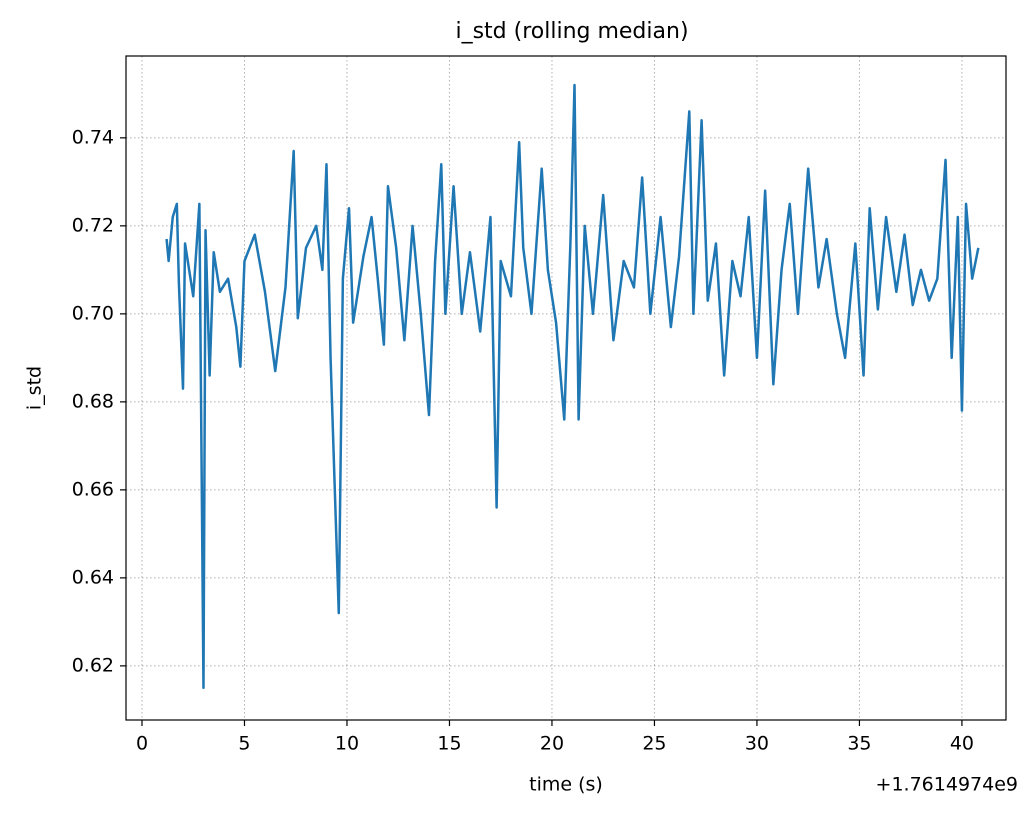  What do you see at coordinates (347, 744) in the screenshot?
I see `x-tick-label: 10` at bounding box center [347, 744].